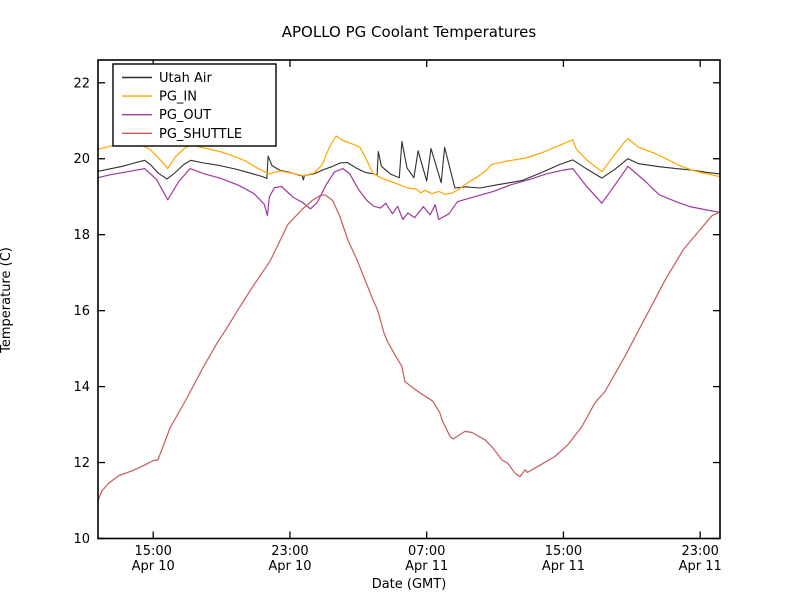 This screenshot has height=600, width=800. What do you see at coordinates (409, 32) in the screenshot?
I see `chart-title: APOLLO PG Coolant Temperatures` at bounding box center [409, 32].